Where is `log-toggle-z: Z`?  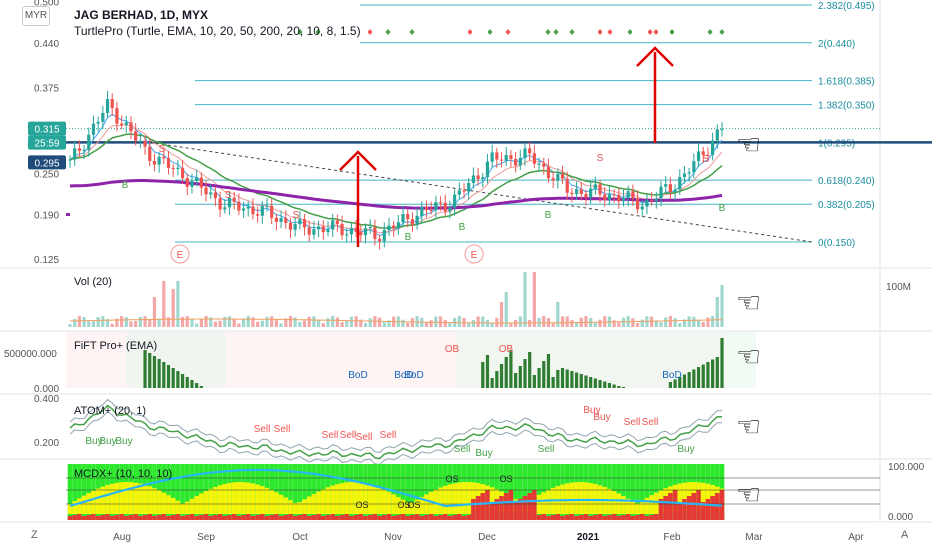 log-toggle-z: Z is located at coordinates (34, 535).